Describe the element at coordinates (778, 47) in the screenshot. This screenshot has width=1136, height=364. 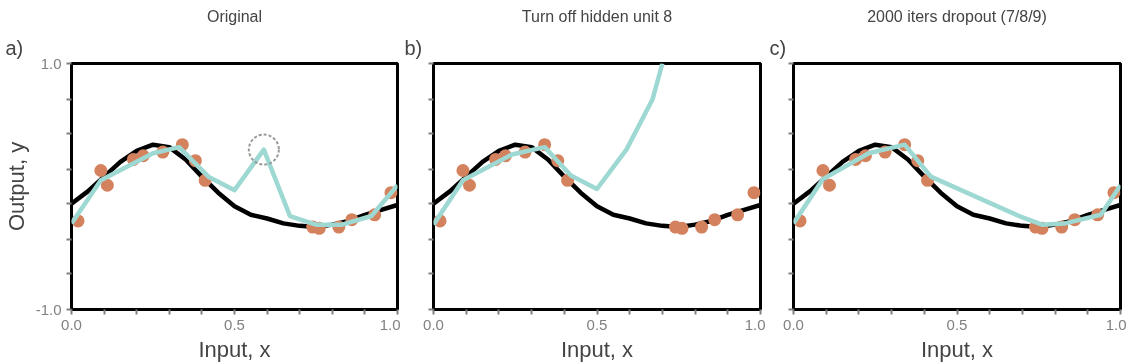
I see `text: c)` at that location.